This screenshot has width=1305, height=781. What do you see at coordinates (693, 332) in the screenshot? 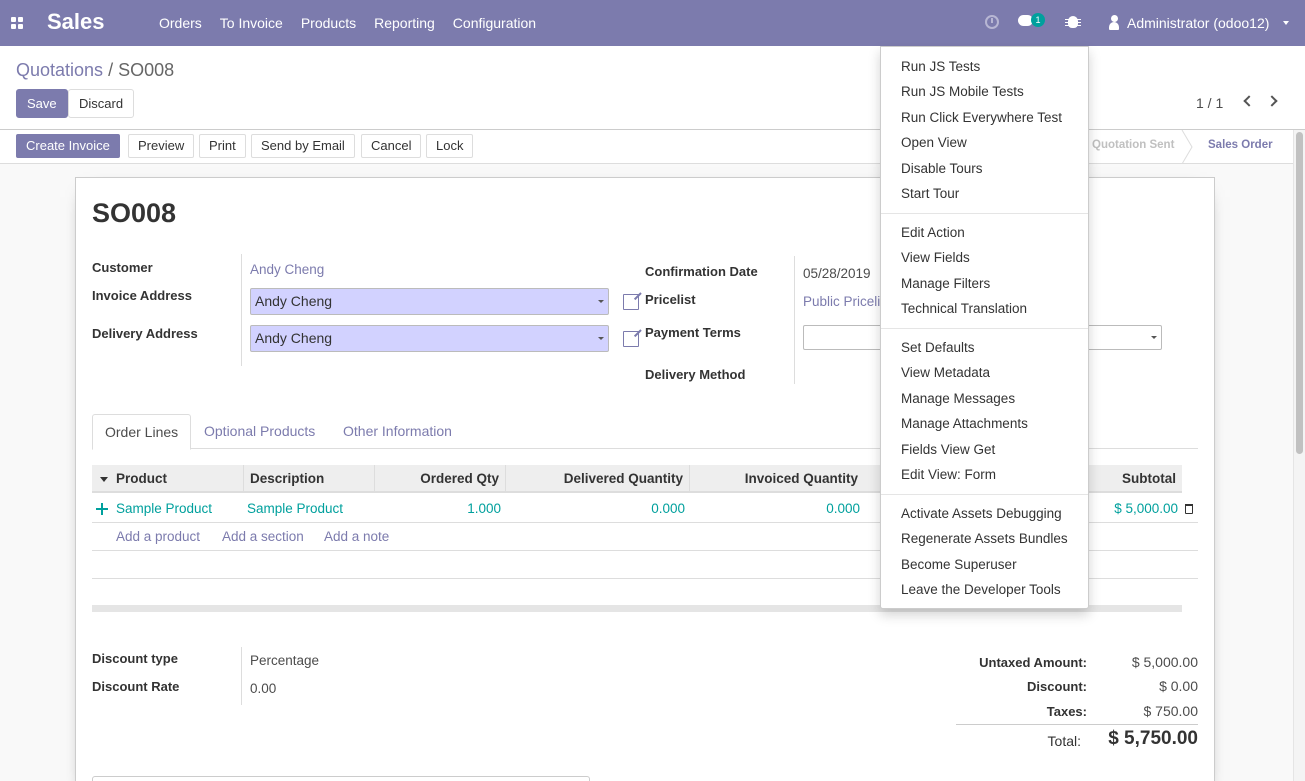
I see `payment-terms-label: Payment Terms` at bounding box center [693, 332].